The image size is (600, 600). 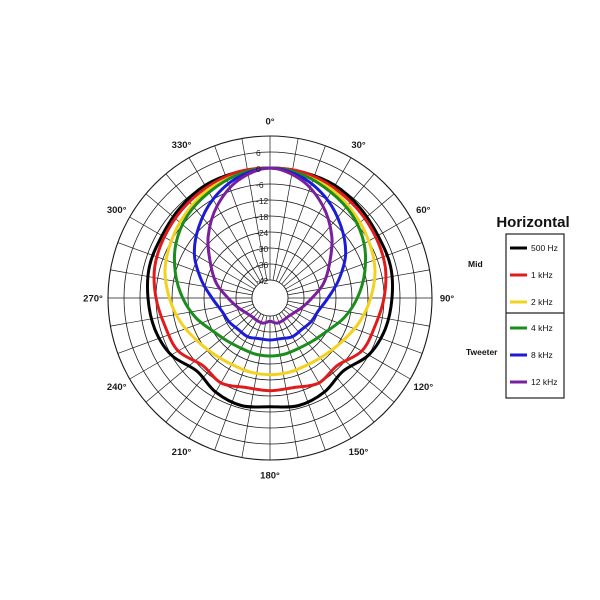 What do you see at coordinates (117, 210) in the screenshot?
I see `angle-tick-label: 300°` at bounding box center [117, 210].